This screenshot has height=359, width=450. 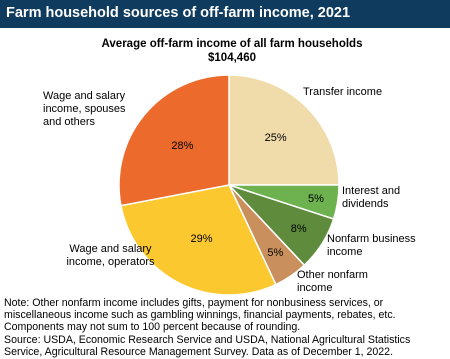 I want to click on total-label: $104,460, so click(x=232, y=58).